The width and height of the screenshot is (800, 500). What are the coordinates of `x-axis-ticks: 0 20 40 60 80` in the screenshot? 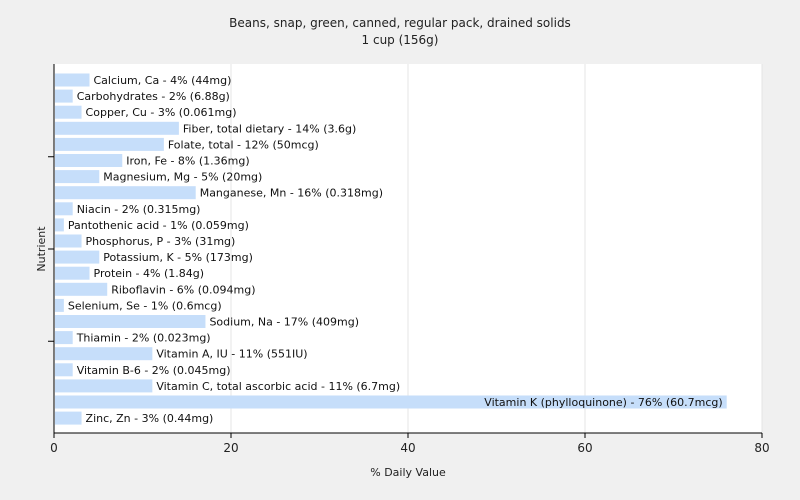 It's located at (410, 444).